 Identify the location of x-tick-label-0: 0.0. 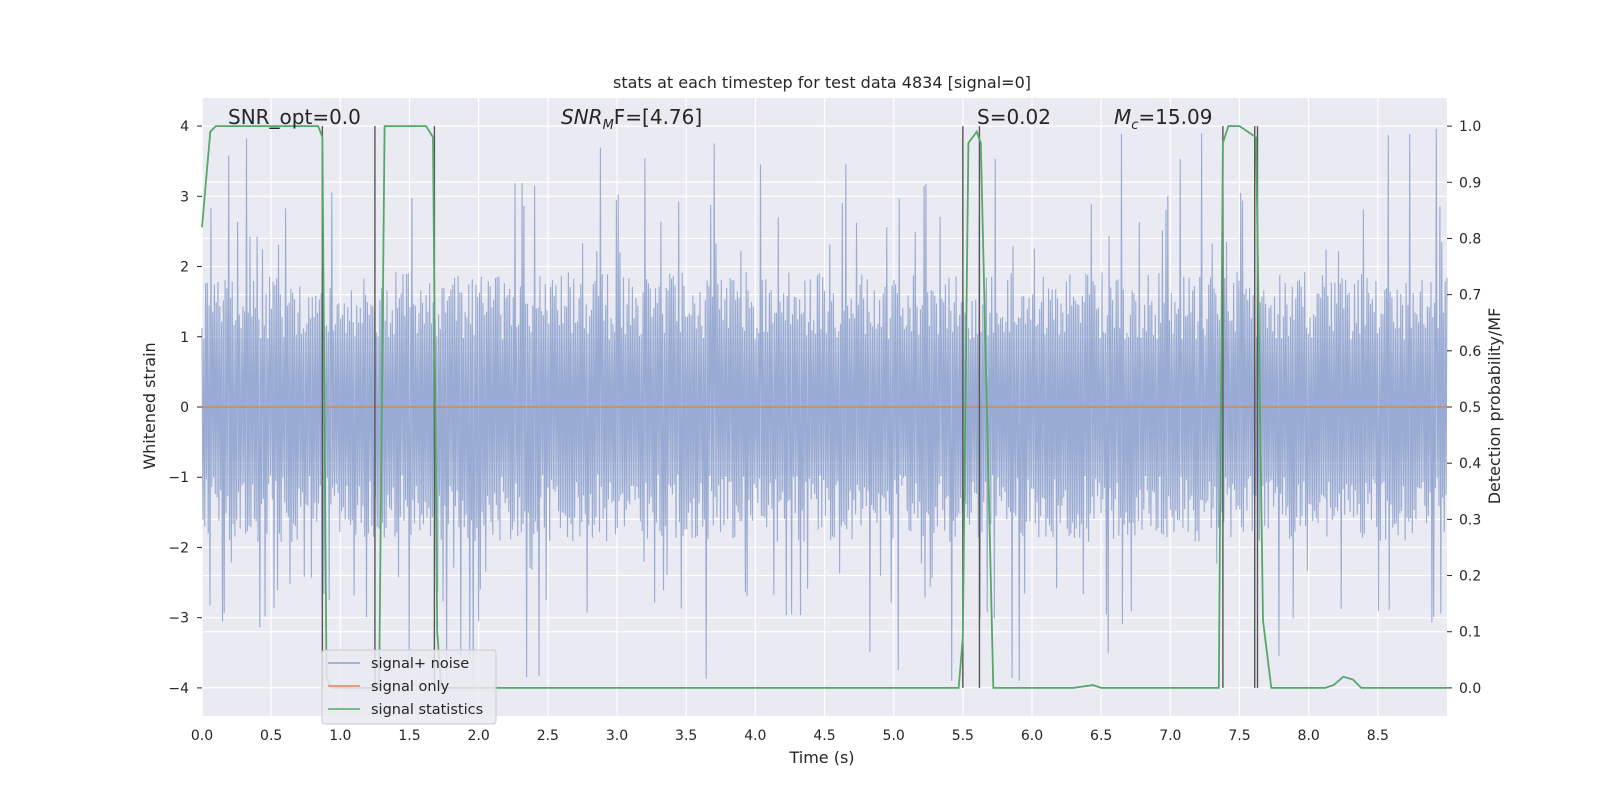
(202, 736).